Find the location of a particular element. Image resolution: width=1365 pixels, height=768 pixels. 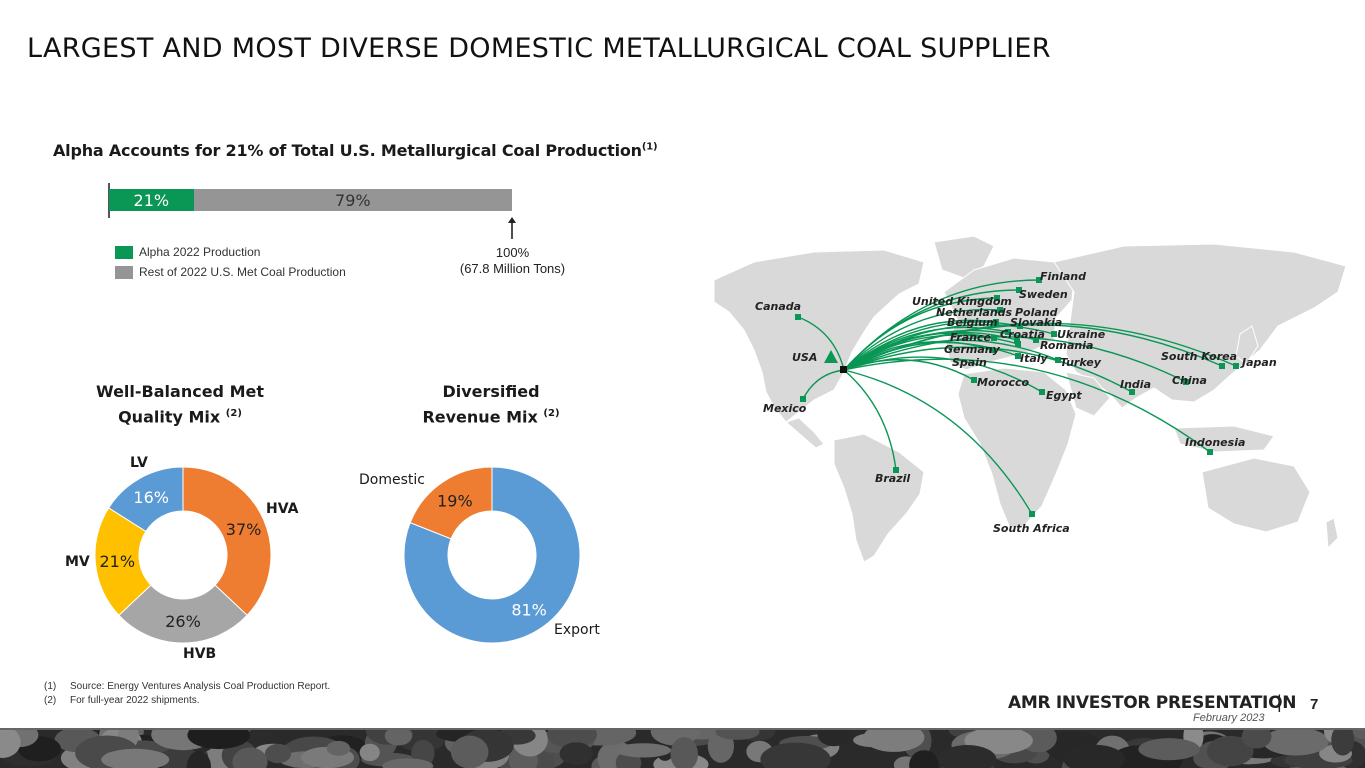

donut-slice-hvb is located at coordinates (183, 614).